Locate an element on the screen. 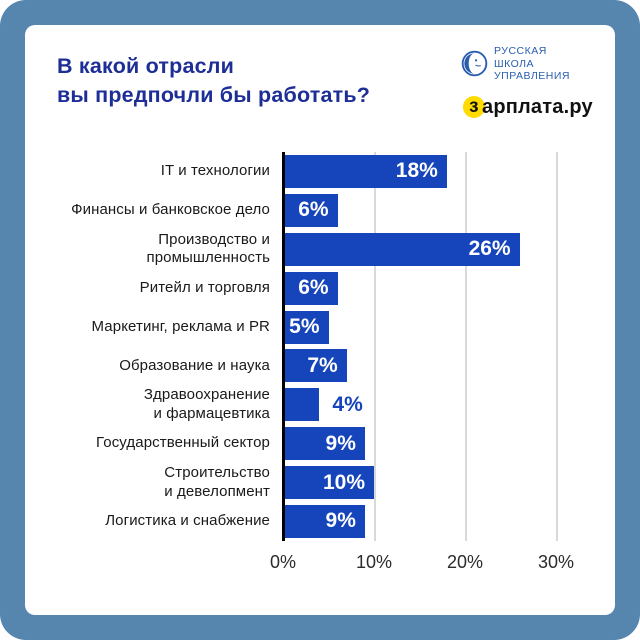 The image size is (640, 640). bar-zone: 4% is located at coordinates (449, 405).